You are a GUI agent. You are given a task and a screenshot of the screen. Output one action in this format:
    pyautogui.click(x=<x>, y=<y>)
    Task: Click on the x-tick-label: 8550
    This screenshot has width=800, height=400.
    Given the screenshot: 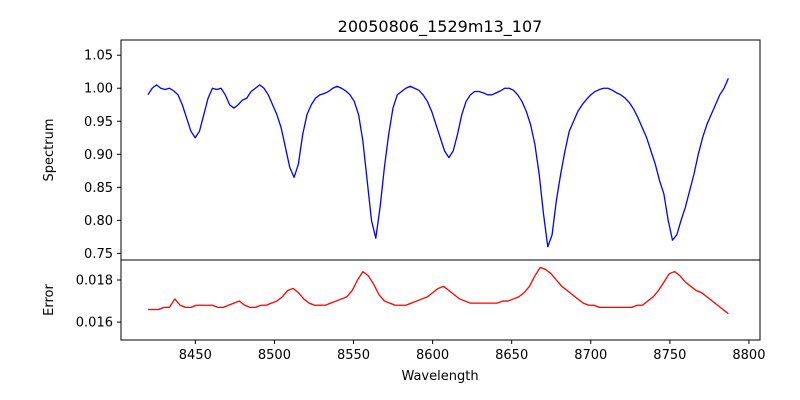 What is the action you would take?
    pyautogui.click(x=353, y=355)
    